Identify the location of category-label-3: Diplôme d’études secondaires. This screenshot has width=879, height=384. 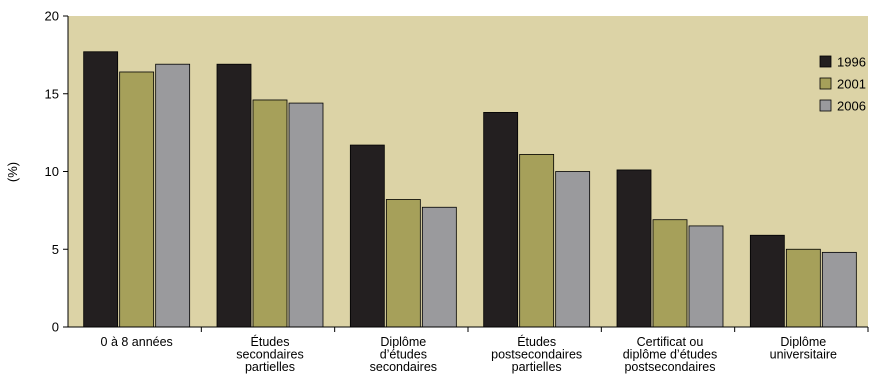
(403, 354).